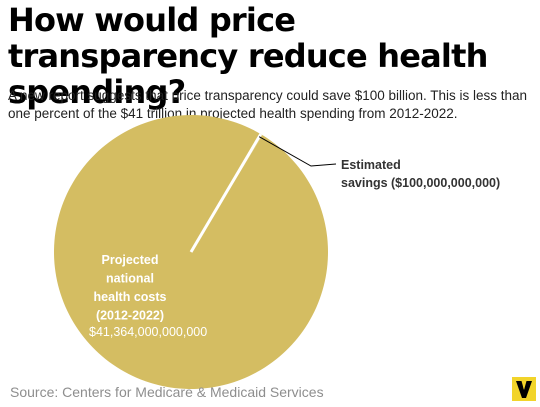 Image resolution: width=540 pixels, height=407 pixels. Describe the element at coordinates (226, 193) in the screenshot. I see `savings-slice-separator` at that location.